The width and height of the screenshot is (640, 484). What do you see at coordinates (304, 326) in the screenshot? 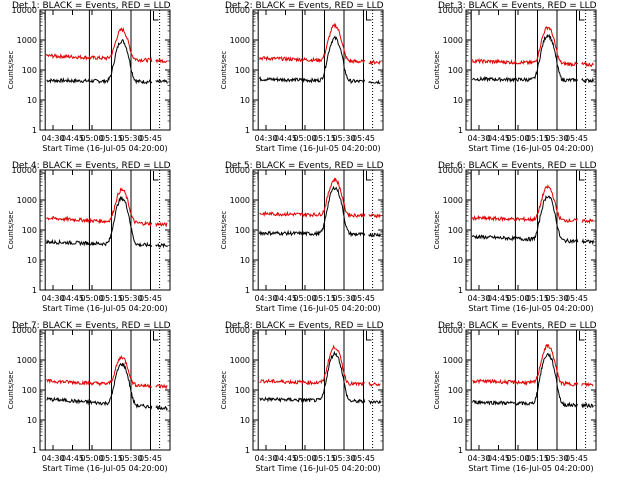
I see `panel-title: Det 8: BLACK = Events, RED = LLD` at bounding box center [304, 326].